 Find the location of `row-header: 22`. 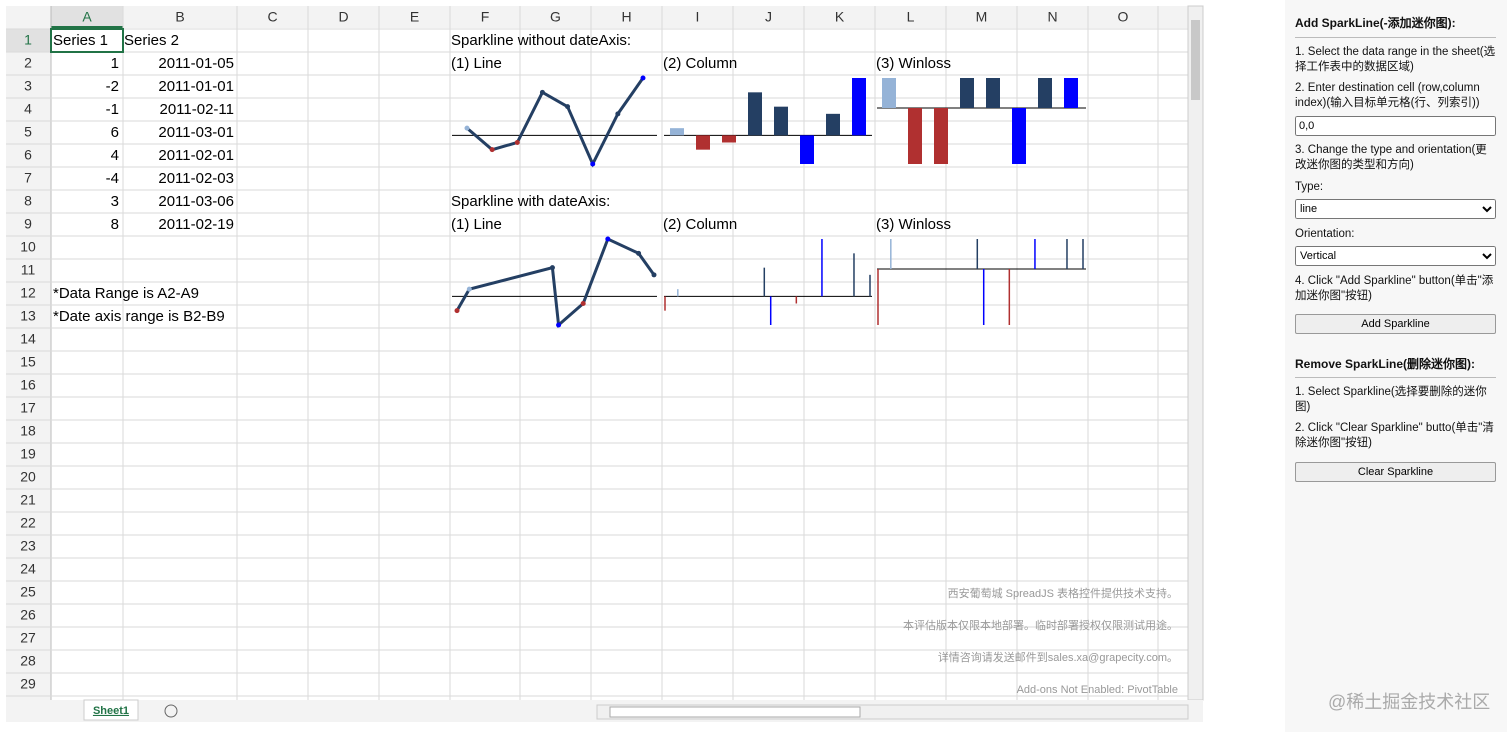

row-header: 22 is located at coordinates (28, 523).